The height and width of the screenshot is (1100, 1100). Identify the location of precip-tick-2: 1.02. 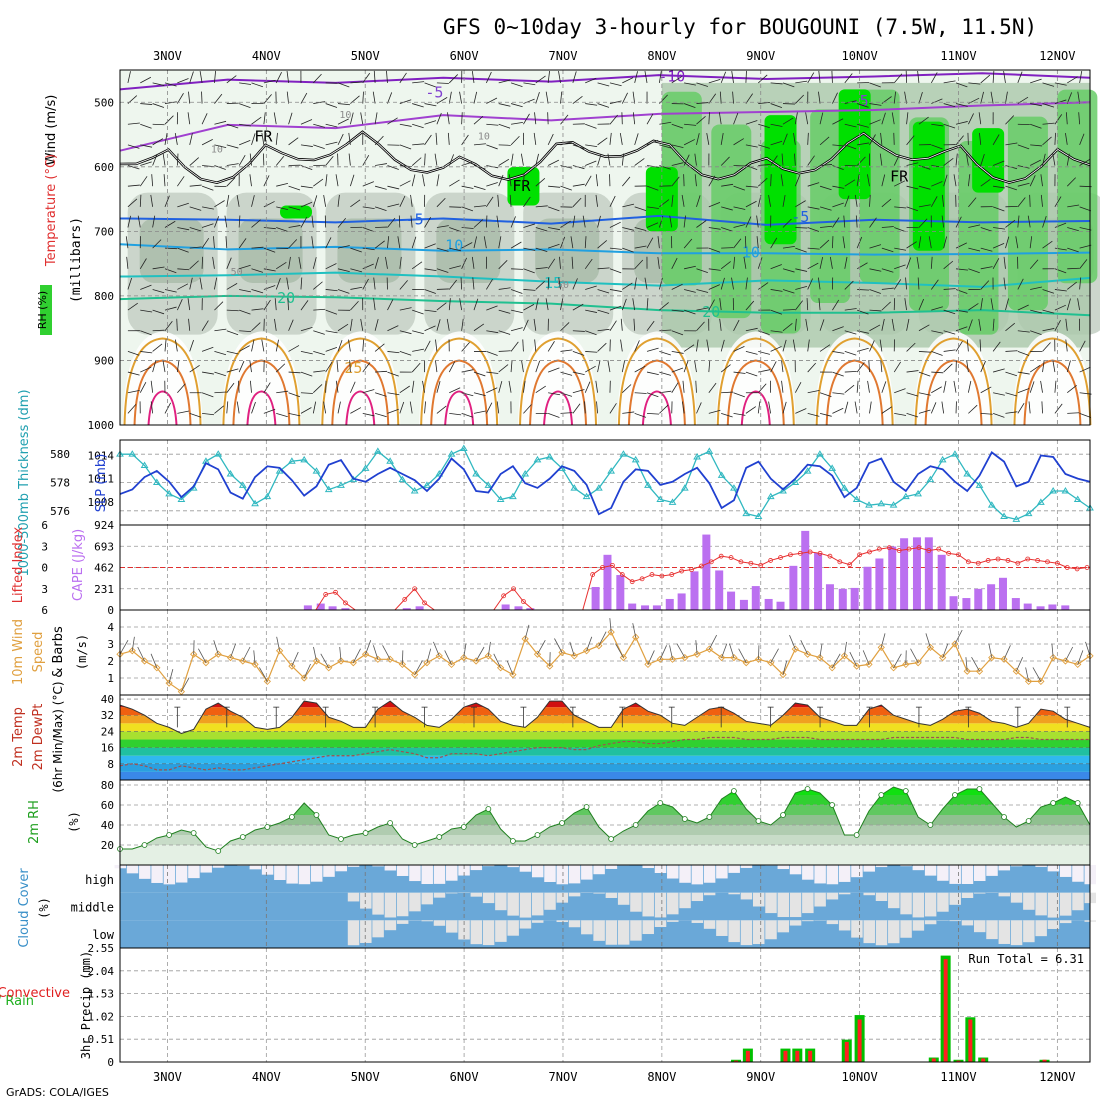
(101, 1016).